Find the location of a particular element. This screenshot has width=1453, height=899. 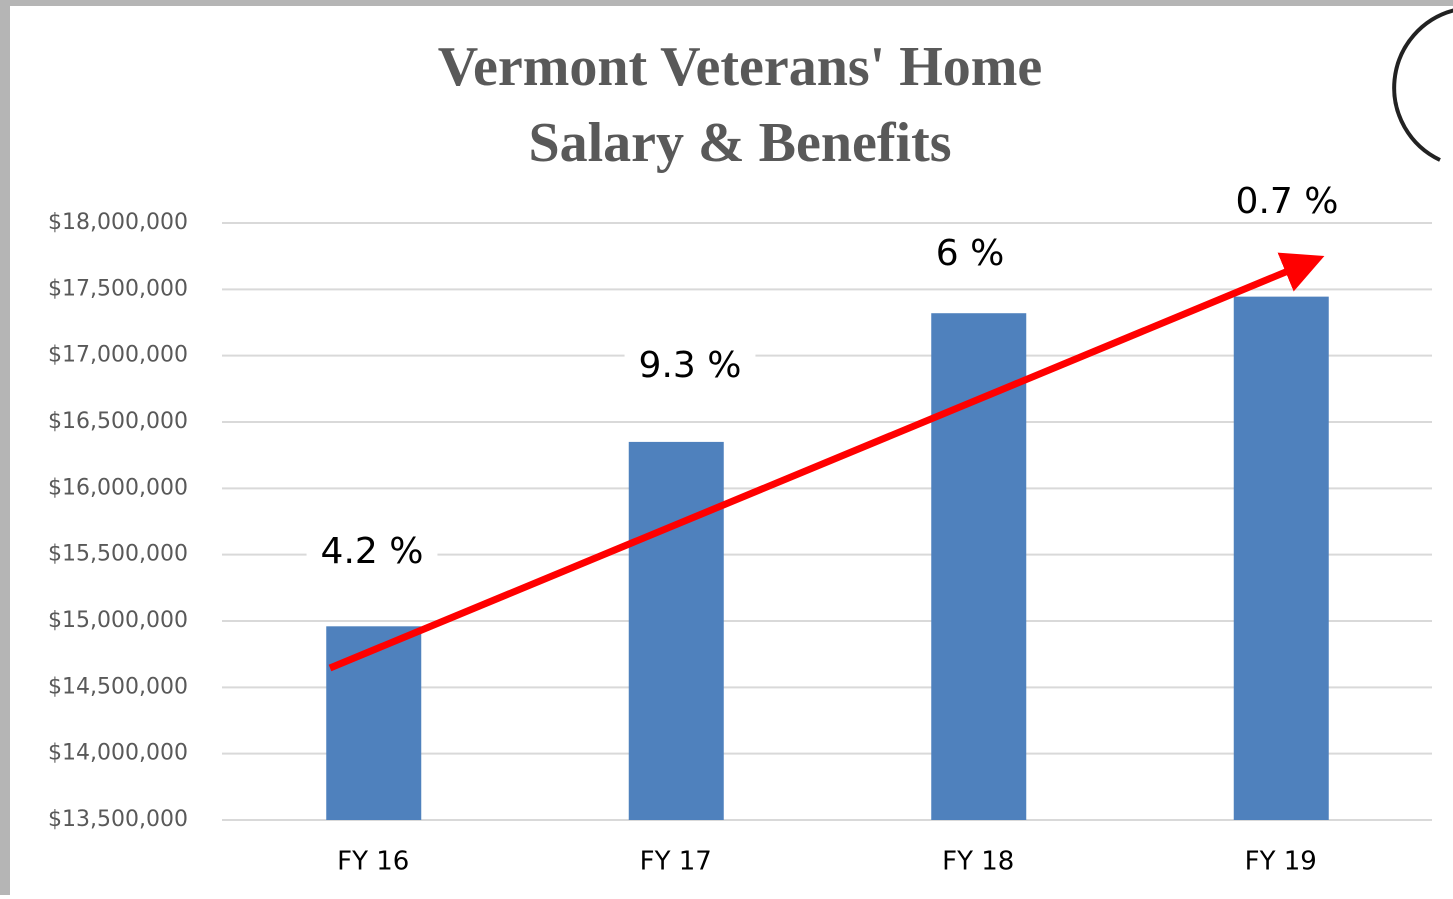

y-tick-label: $16,000,000 is located at coordinates (118, 487).